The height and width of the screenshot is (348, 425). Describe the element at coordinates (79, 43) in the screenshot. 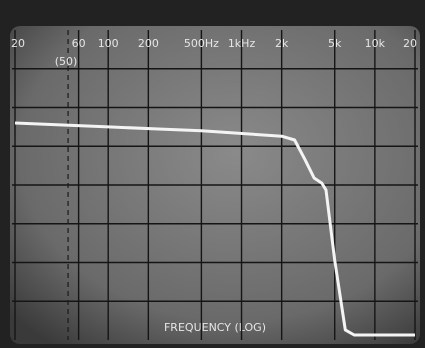

I see `x-tick-label: 60` at that location.